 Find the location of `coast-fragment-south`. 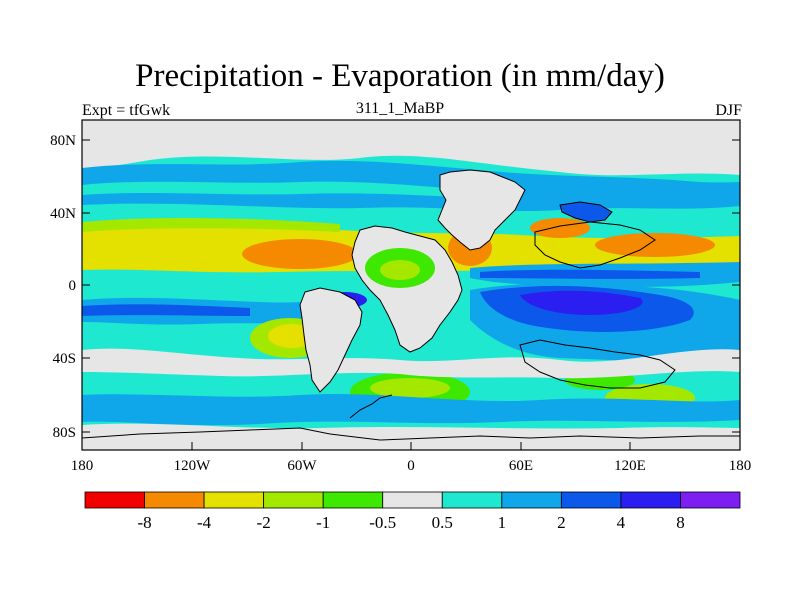

coast-fragment-south is located at coordinates (371, 406).